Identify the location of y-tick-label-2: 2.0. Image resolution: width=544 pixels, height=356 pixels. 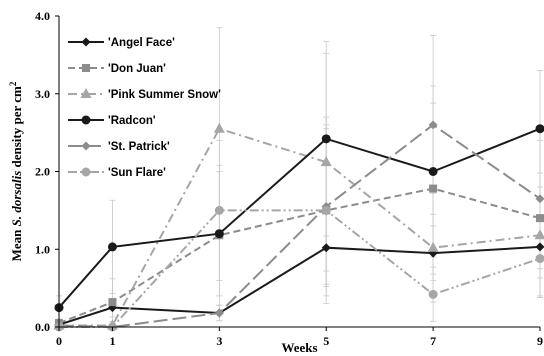
(42, 172).